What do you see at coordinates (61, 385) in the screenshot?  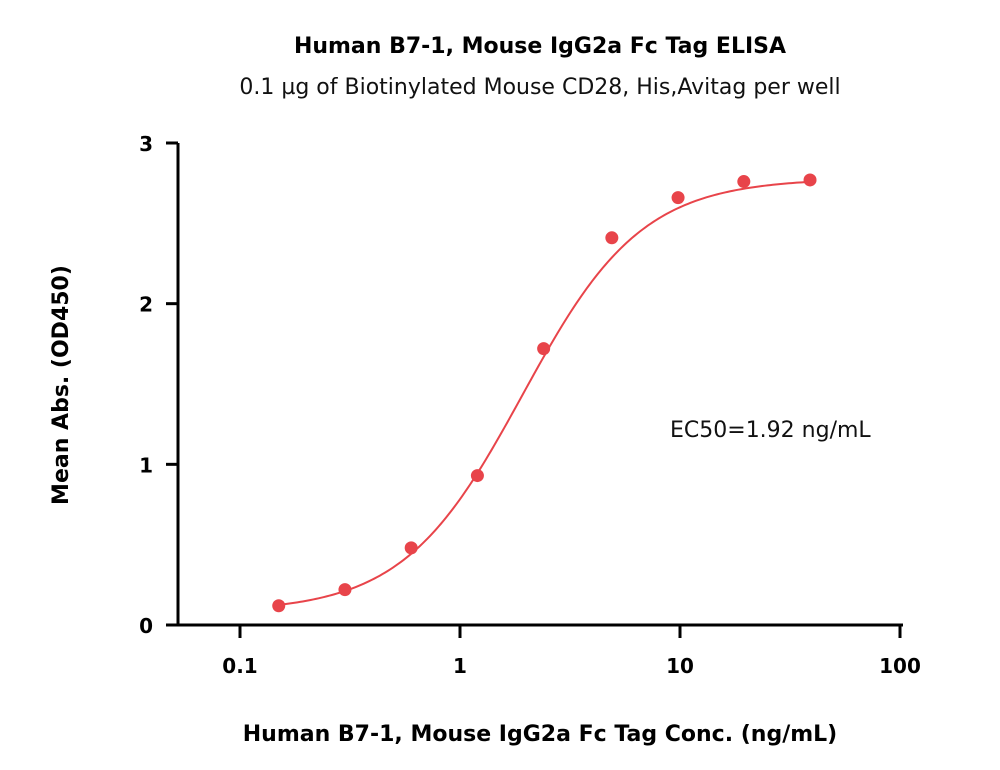 I see `y-axis-label: Mean Abs. (OD450)` at bounding box center [61, 385].